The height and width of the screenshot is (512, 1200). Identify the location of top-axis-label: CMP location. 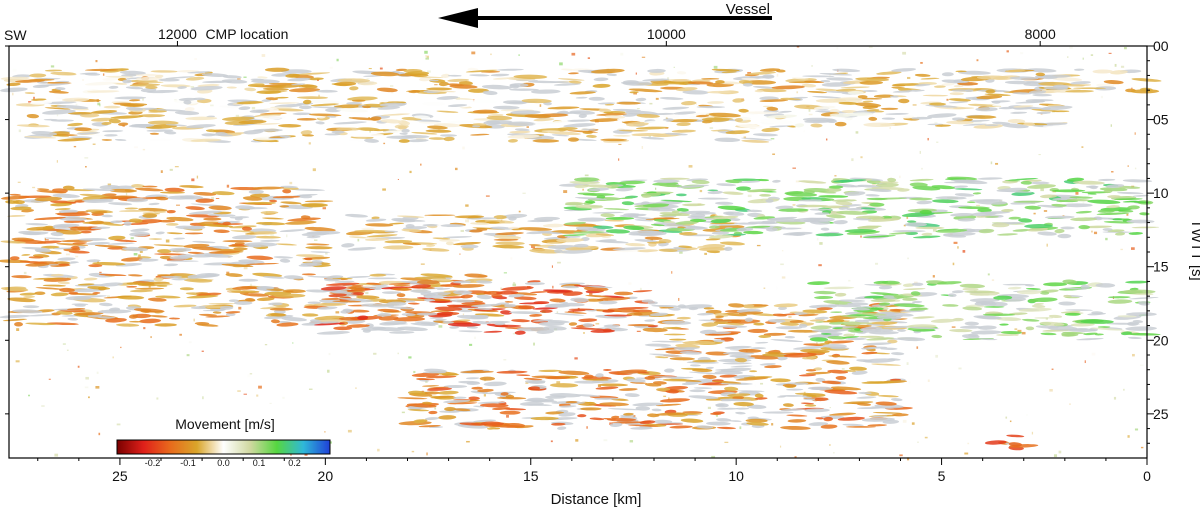
(246, 34).